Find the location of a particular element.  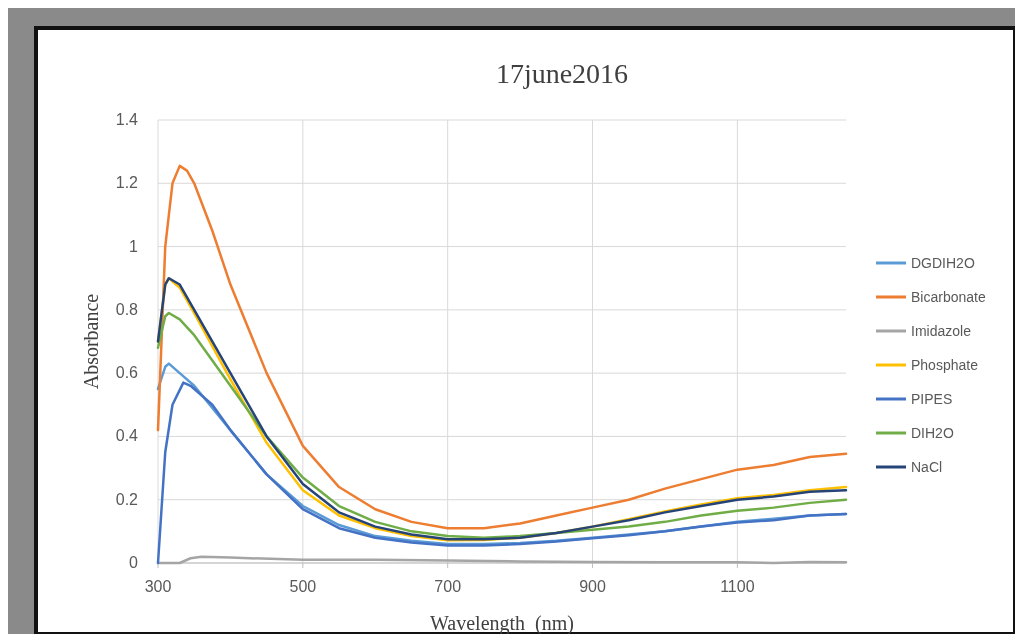

legend-label: Phosphate is located at coordinates (945, 365).